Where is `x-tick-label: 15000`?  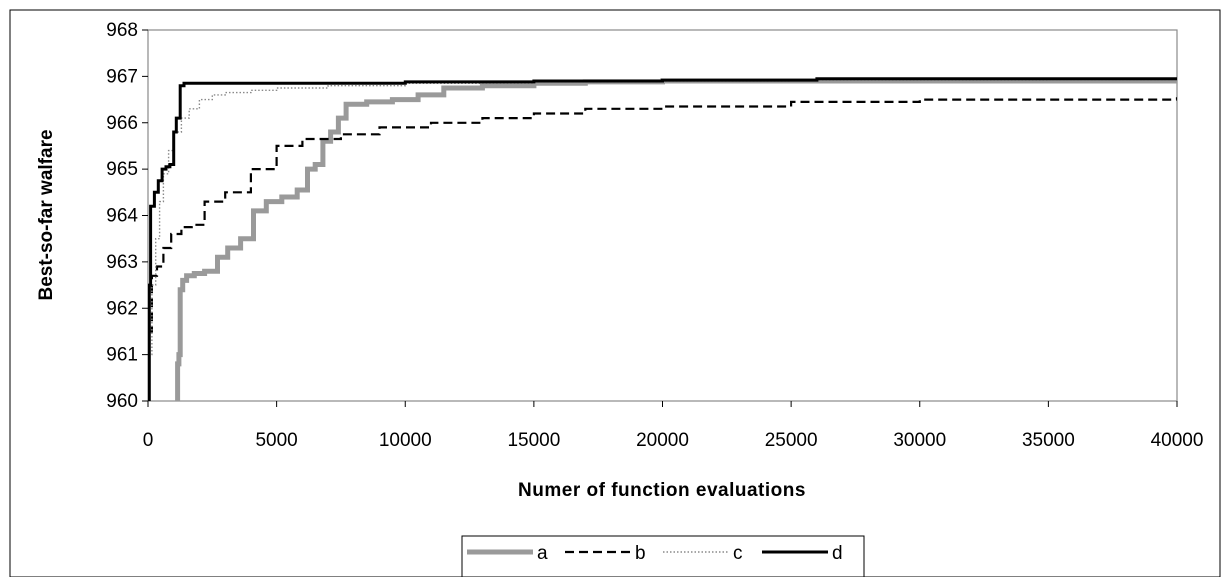
x-tick-label: 15000 is located at coordinates (533, 440).